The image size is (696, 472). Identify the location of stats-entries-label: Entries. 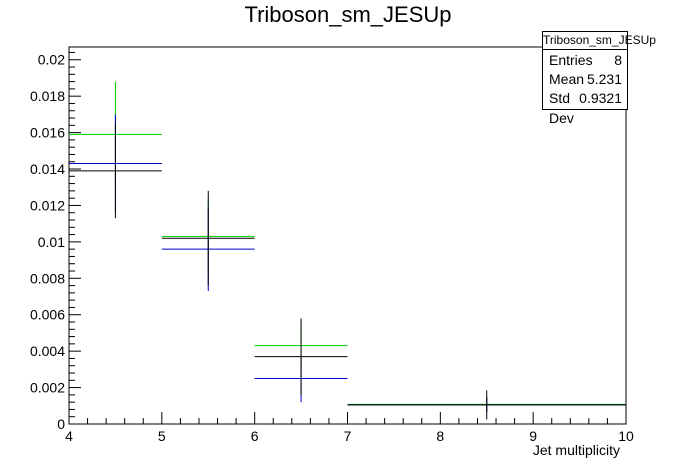
(571, 60).